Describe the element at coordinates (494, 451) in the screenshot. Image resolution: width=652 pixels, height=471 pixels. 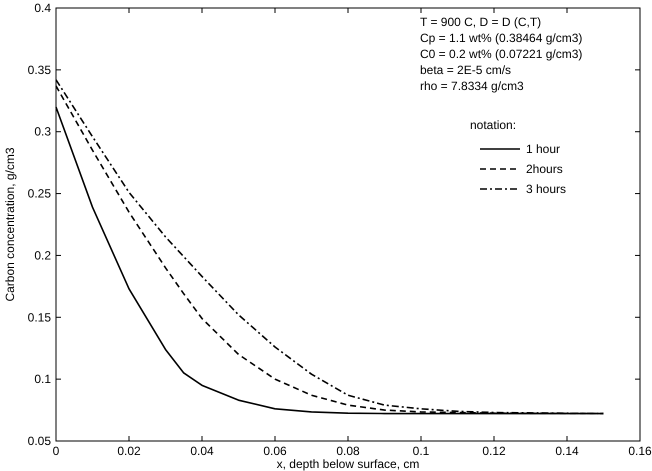
I see `x-tick-label: 0.12` at that location.